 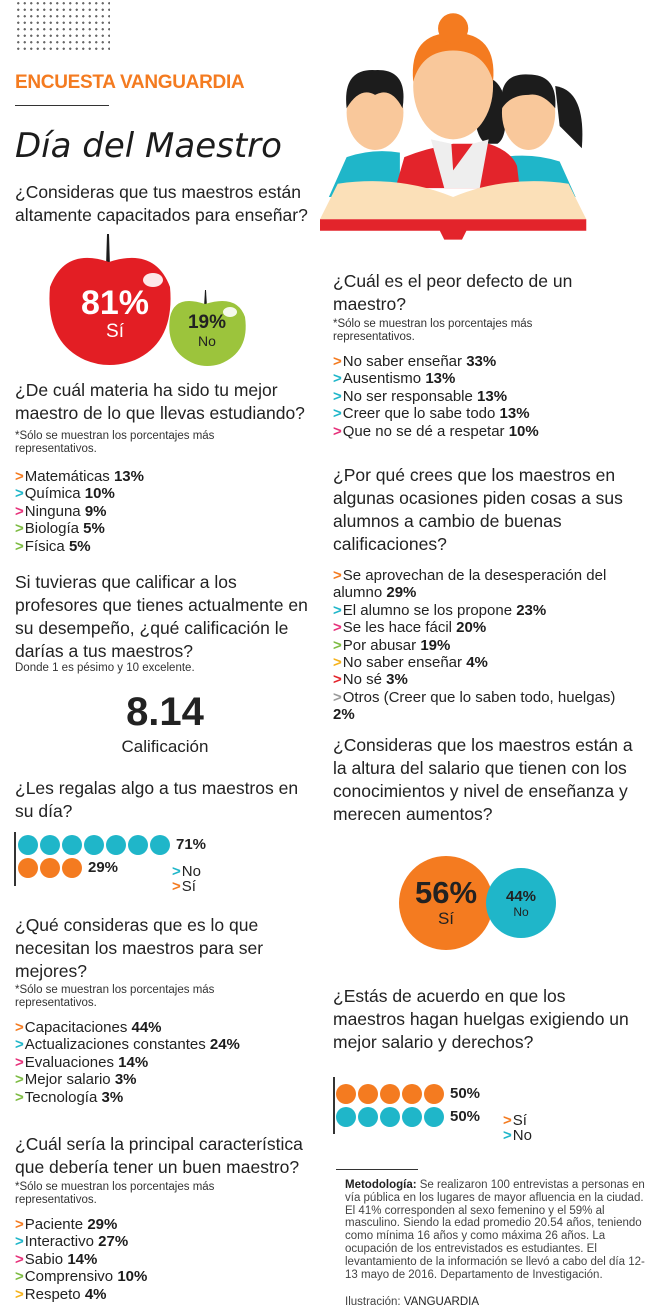 I want to click on credit-name: VANGUARDIA, so click(x=441, y=1302).